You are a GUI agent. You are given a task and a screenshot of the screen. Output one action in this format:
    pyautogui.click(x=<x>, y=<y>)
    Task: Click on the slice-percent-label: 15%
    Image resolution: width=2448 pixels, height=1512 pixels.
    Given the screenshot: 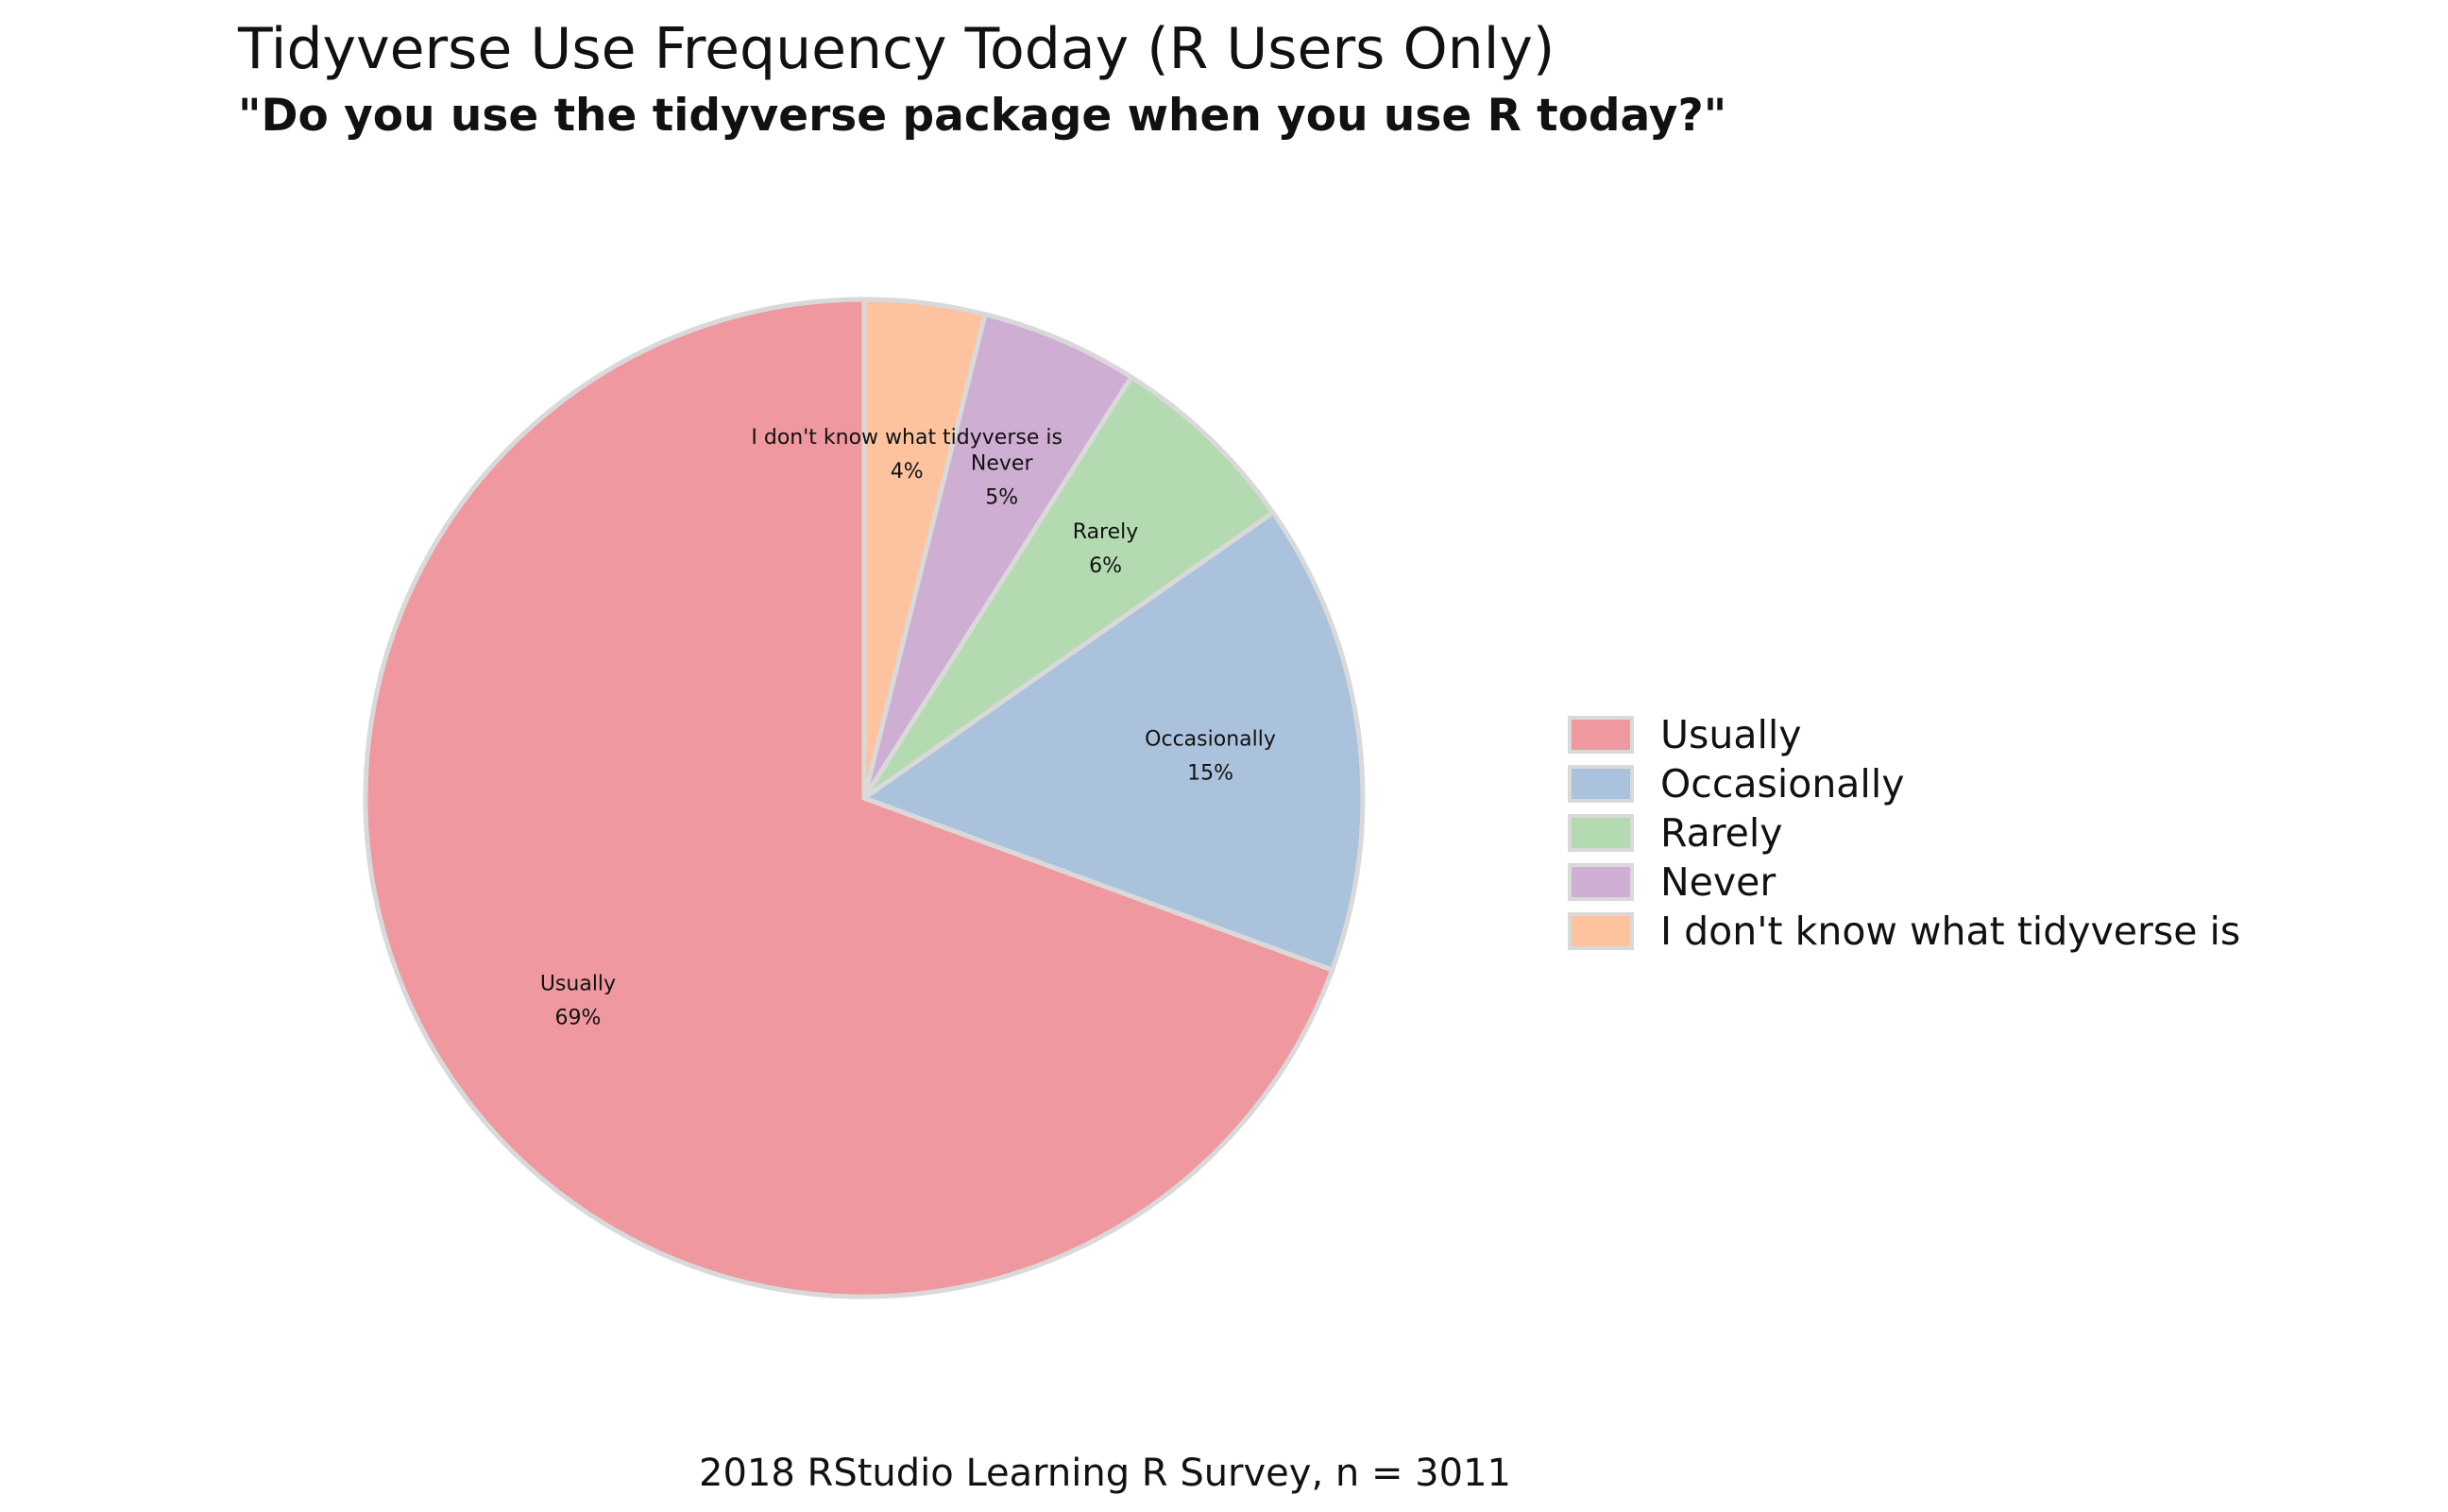 What is the action you would take?
    pyautogui.click(x=1210, y=774)
    